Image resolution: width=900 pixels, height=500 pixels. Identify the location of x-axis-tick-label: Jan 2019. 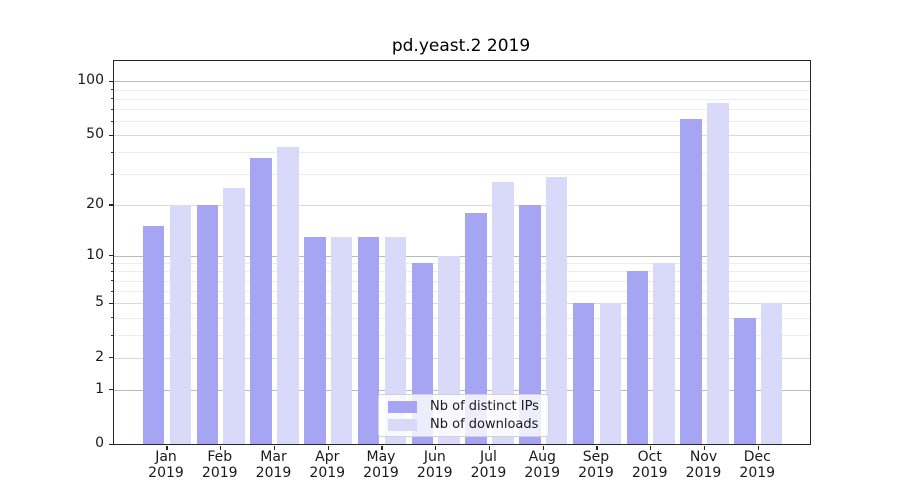
(166, 465).